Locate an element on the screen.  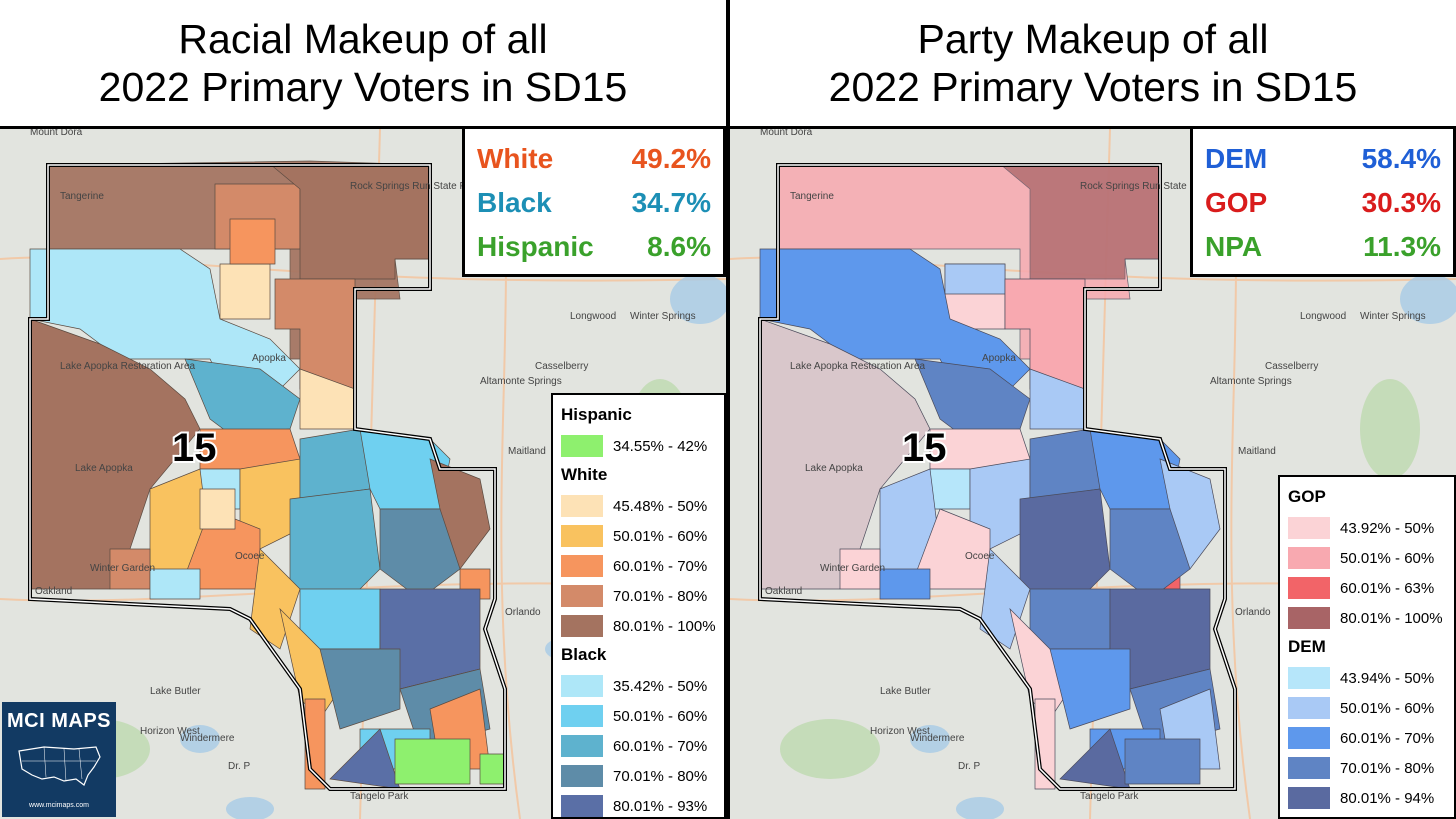
mci-maps-logo: MCI MAPS www.mcimaps.com is located at coordinates (59, 759).